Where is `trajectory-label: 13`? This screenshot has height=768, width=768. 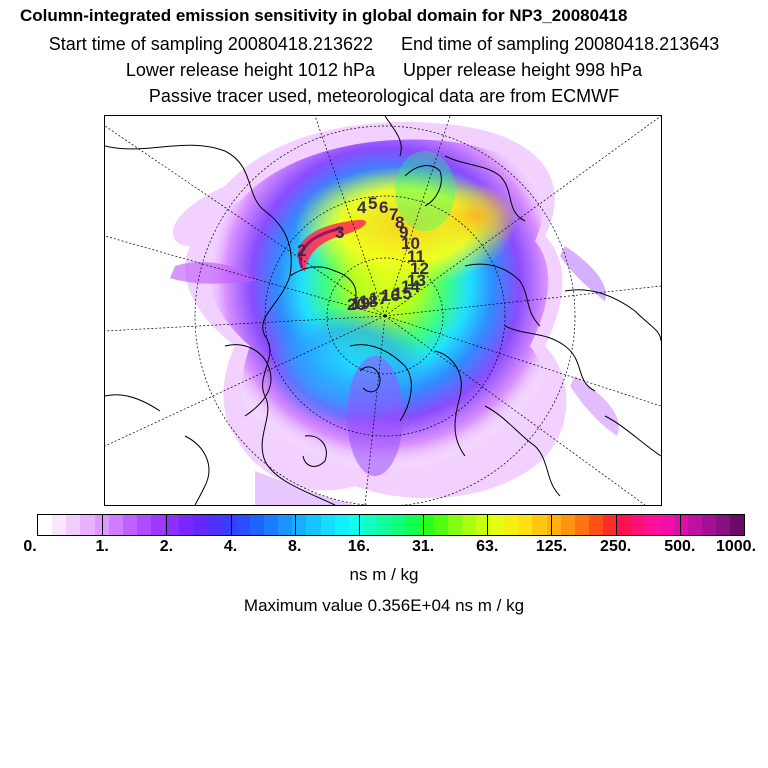 trajectory-label: 13 is located at coordinates (416, 280).